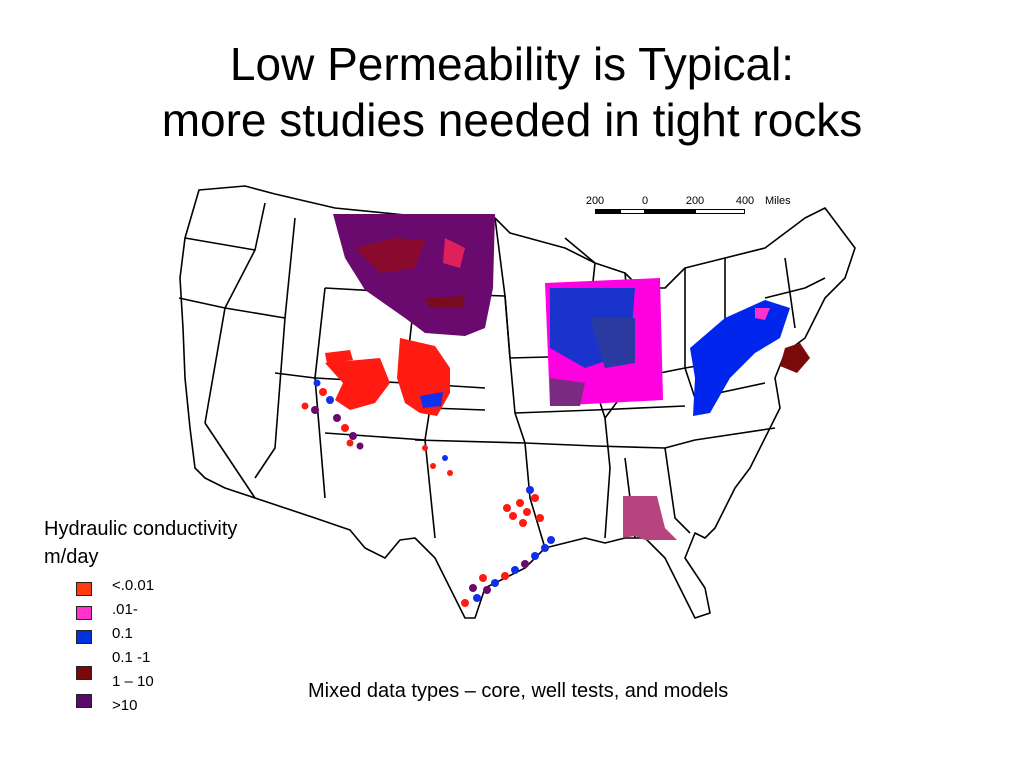 Image resolution: width=1024 pixels, height=768 pixels. Describe the element at coordinates (414, 275) in the screenshot. I see `region-williston` at that location.